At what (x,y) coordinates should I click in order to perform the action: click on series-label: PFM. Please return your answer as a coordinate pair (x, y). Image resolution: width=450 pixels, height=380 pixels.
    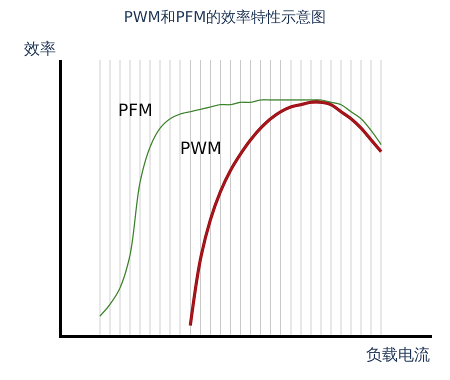
    Looking at the image, I should click on (135, 111).